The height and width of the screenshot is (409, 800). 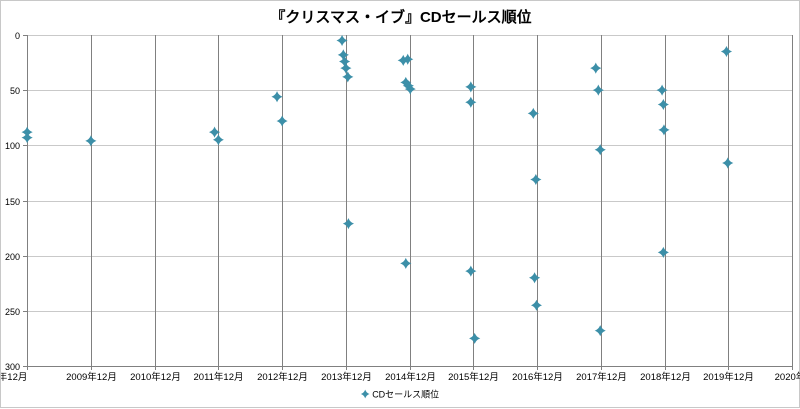 I want to click on x-axis-tick-label: 2015年12月, so click(x=473, y=377).